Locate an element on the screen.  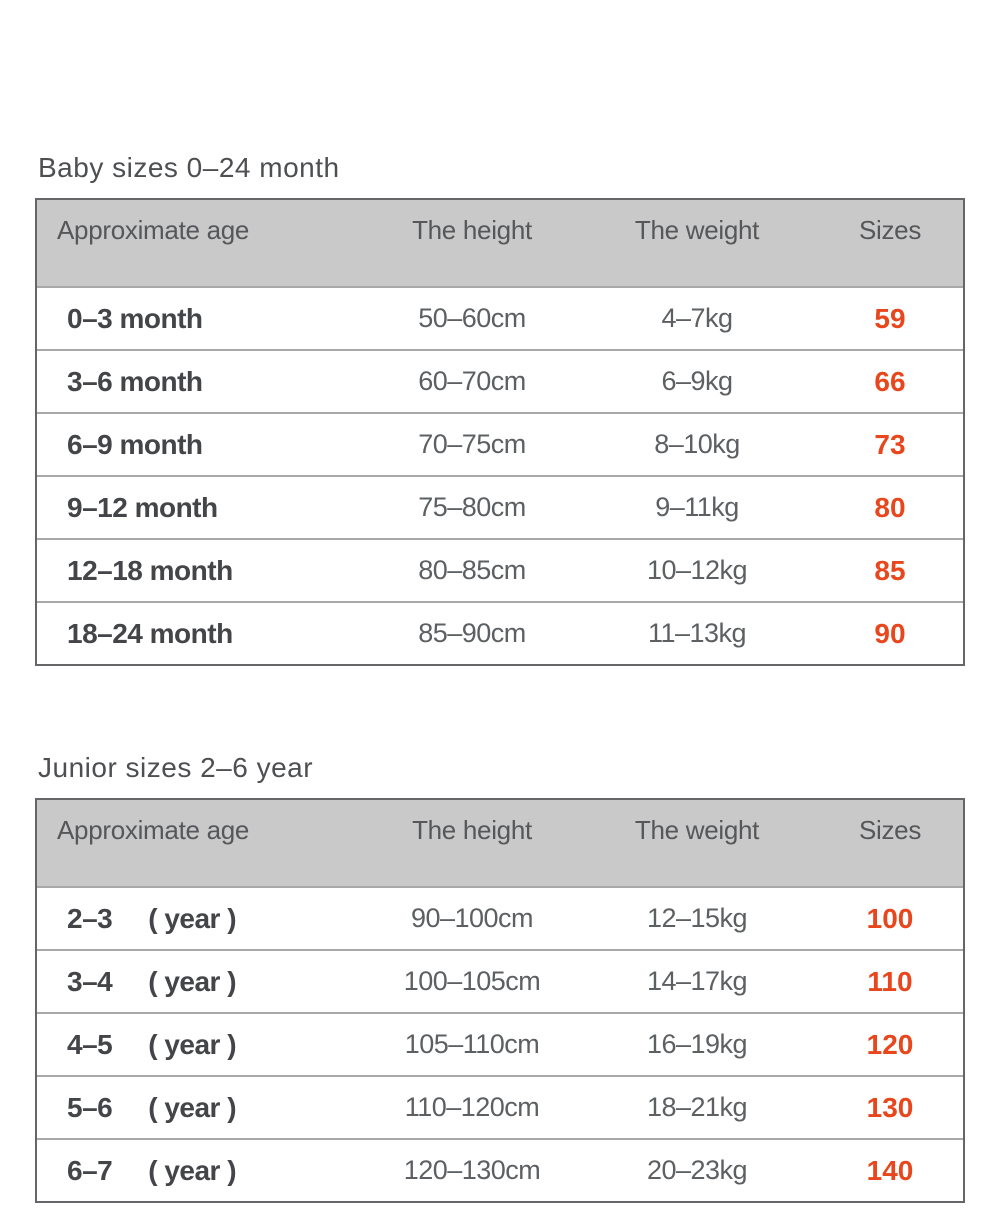
table-row: 4–5 ( year ) 105–110cm 16–19kg 120 is located at coordinates (500, 1043).